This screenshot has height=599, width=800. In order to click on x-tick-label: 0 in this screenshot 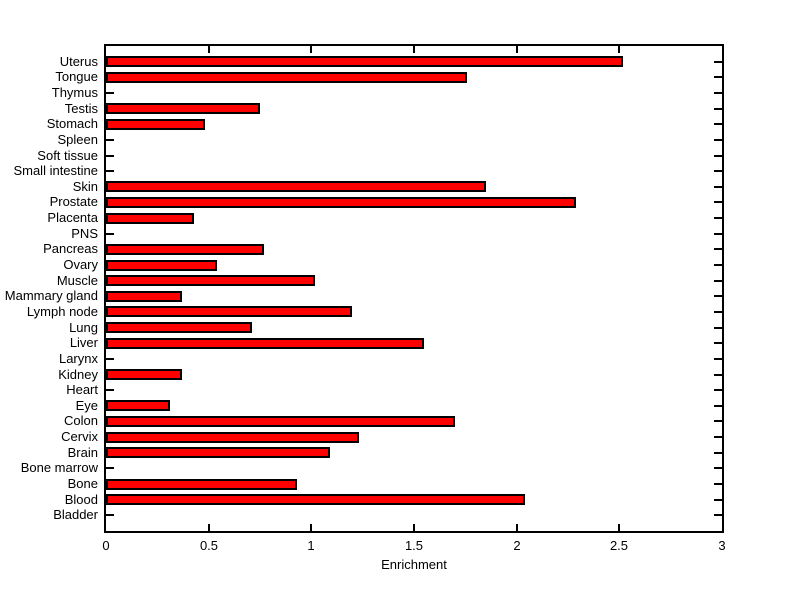, I will do `click(106, 545)`.